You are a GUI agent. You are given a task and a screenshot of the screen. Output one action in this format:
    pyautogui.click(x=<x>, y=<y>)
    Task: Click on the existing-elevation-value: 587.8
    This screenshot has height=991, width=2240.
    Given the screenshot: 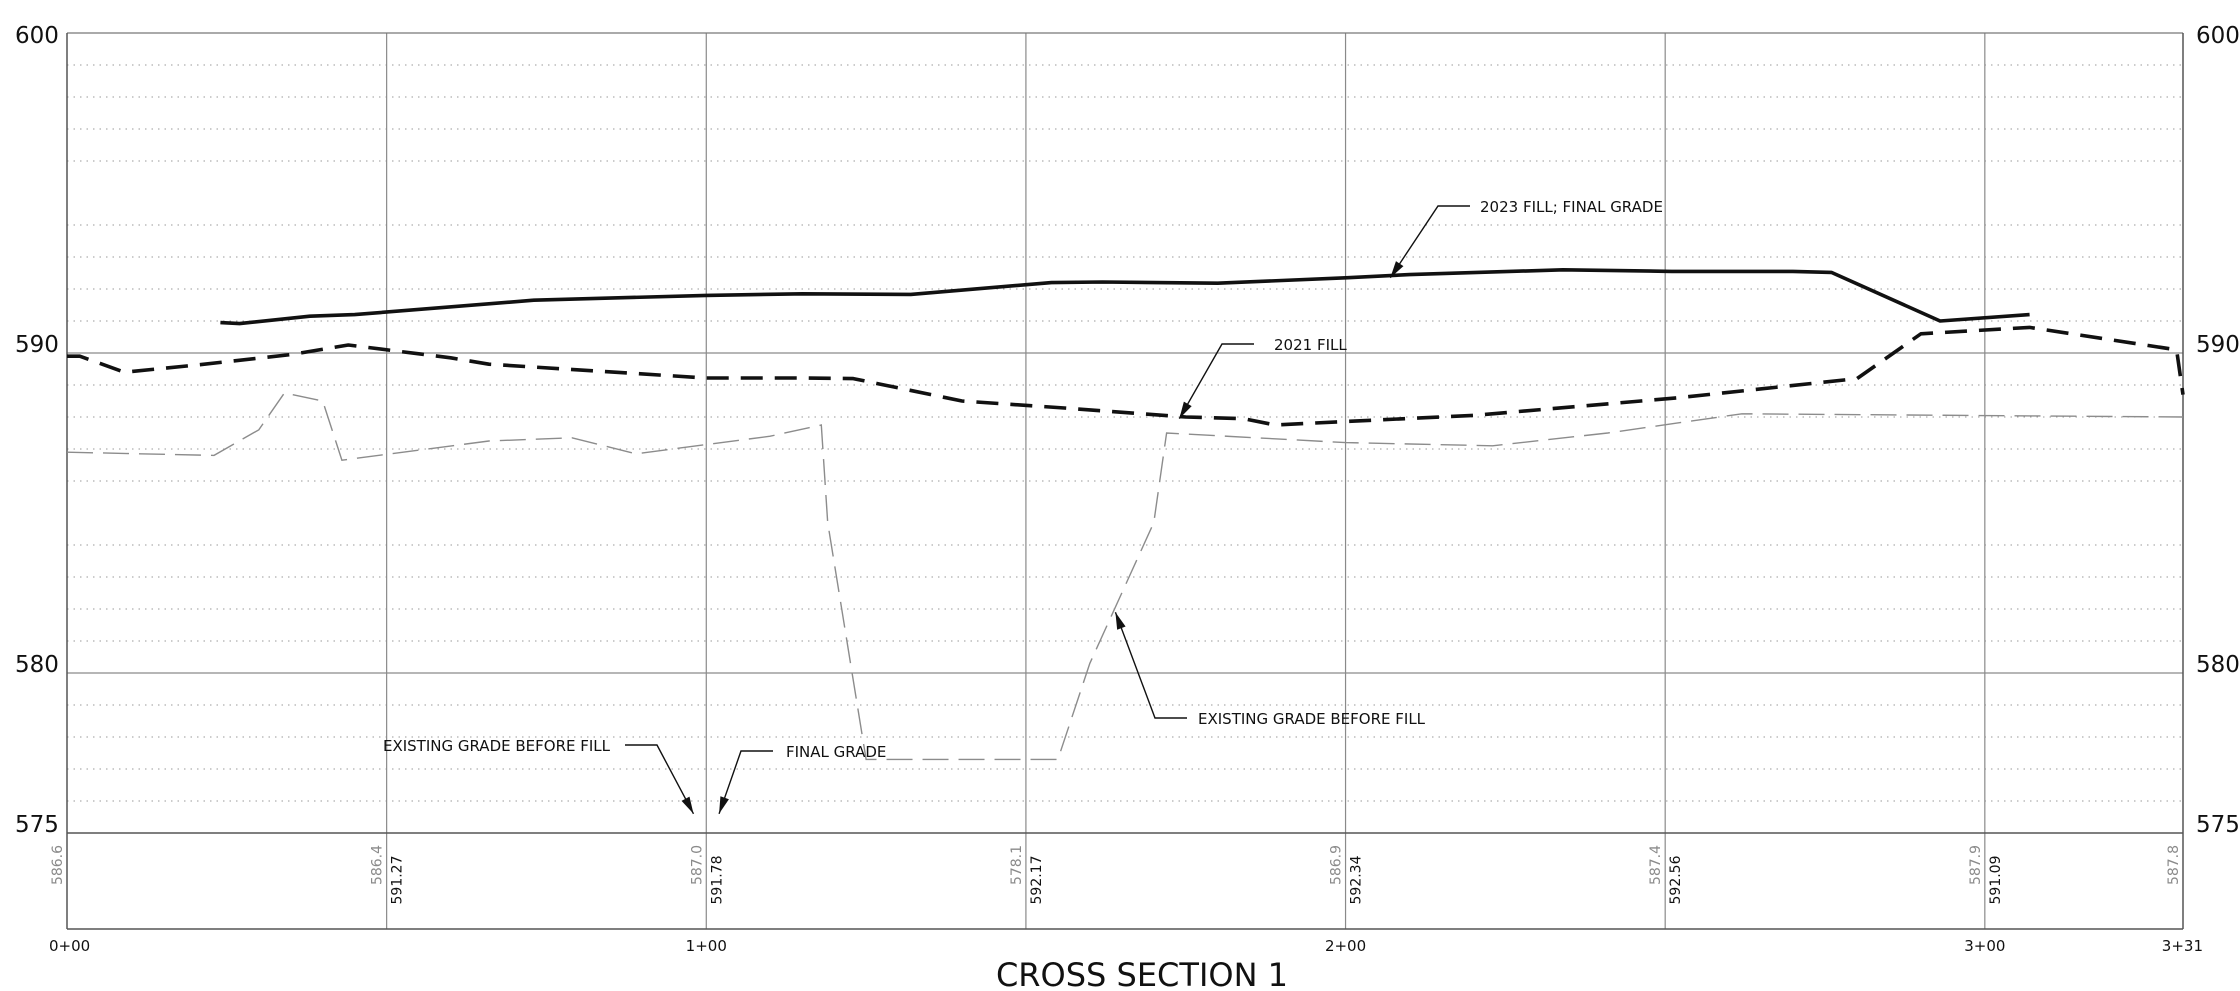 What is the action you would take?
    pyautogui.click(x=2174, y=865)
    